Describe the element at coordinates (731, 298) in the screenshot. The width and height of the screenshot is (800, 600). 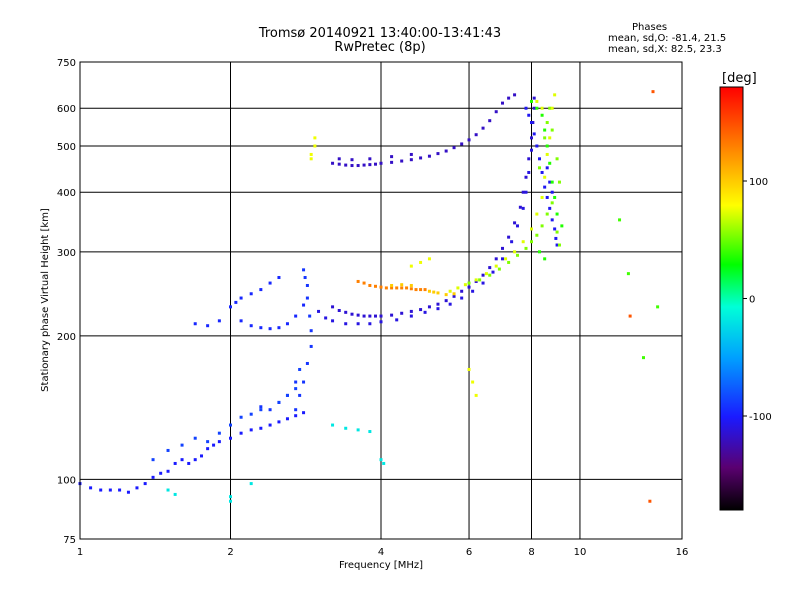
I see `colorbar` at that location.